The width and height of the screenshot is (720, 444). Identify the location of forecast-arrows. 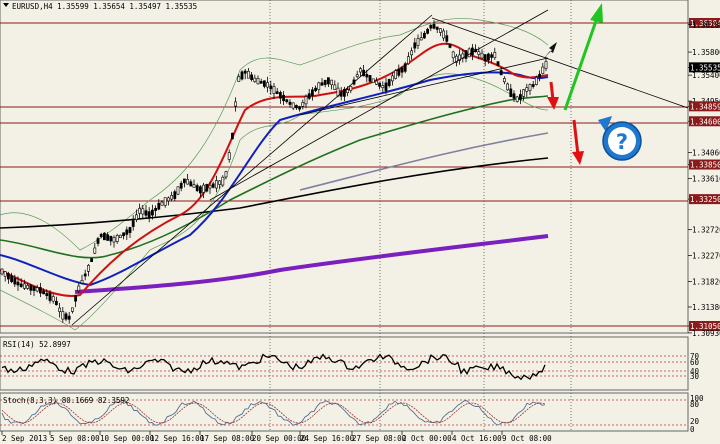
(573, 84).